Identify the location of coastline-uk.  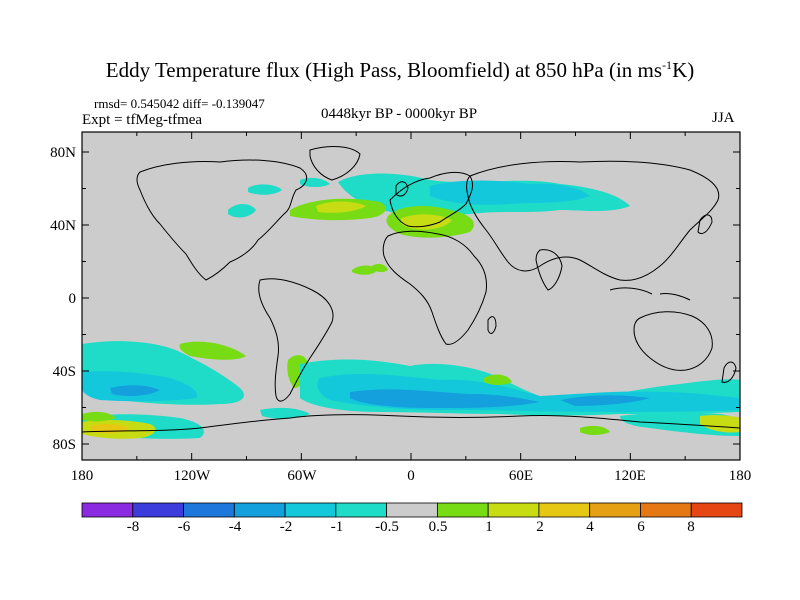
(402, 189).